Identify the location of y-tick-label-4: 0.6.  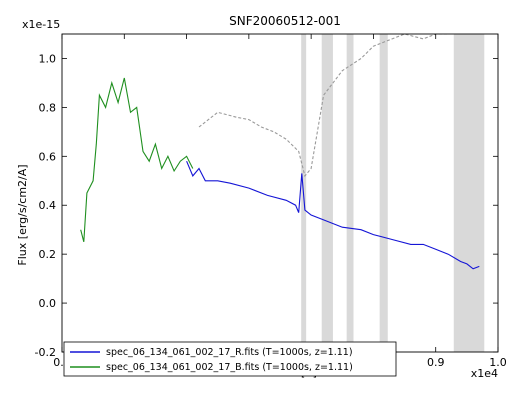
(48, 156).